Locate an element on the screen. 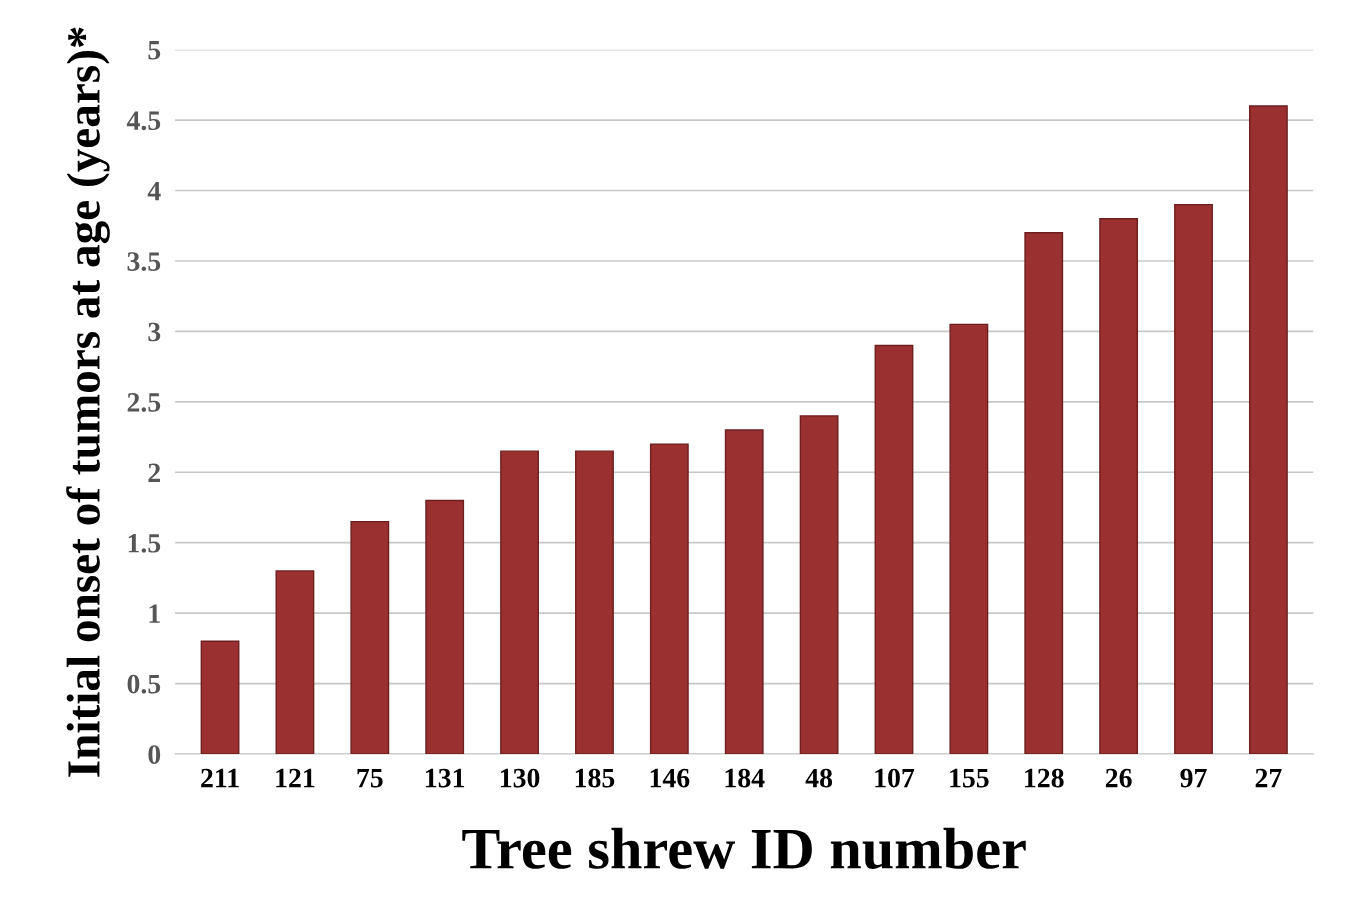 The height and width of the screenshot is (903, 1347). x-tick-label: 48 is located at coordinates (819, 778).